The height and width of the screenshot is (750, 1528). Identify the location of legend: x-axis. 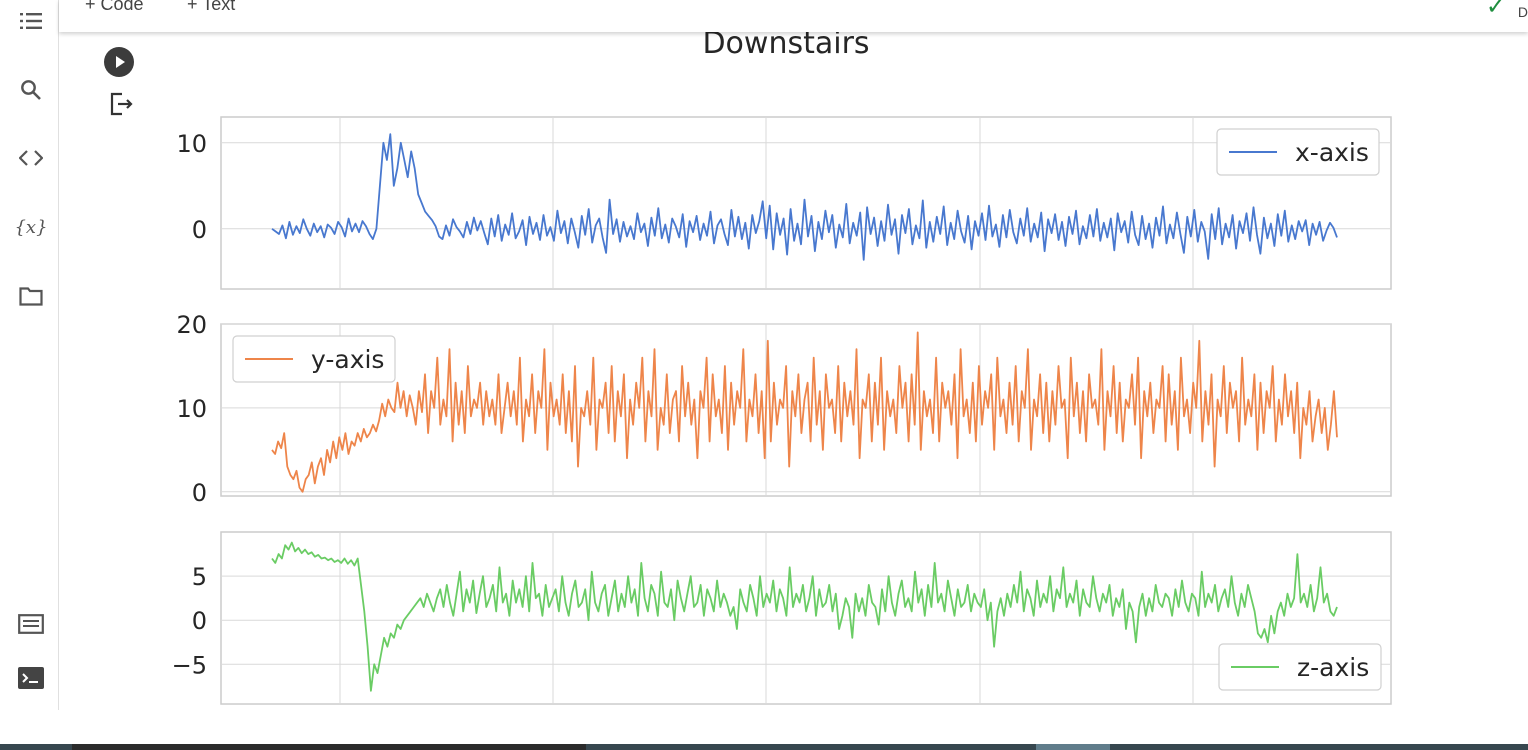
(1298, 152).